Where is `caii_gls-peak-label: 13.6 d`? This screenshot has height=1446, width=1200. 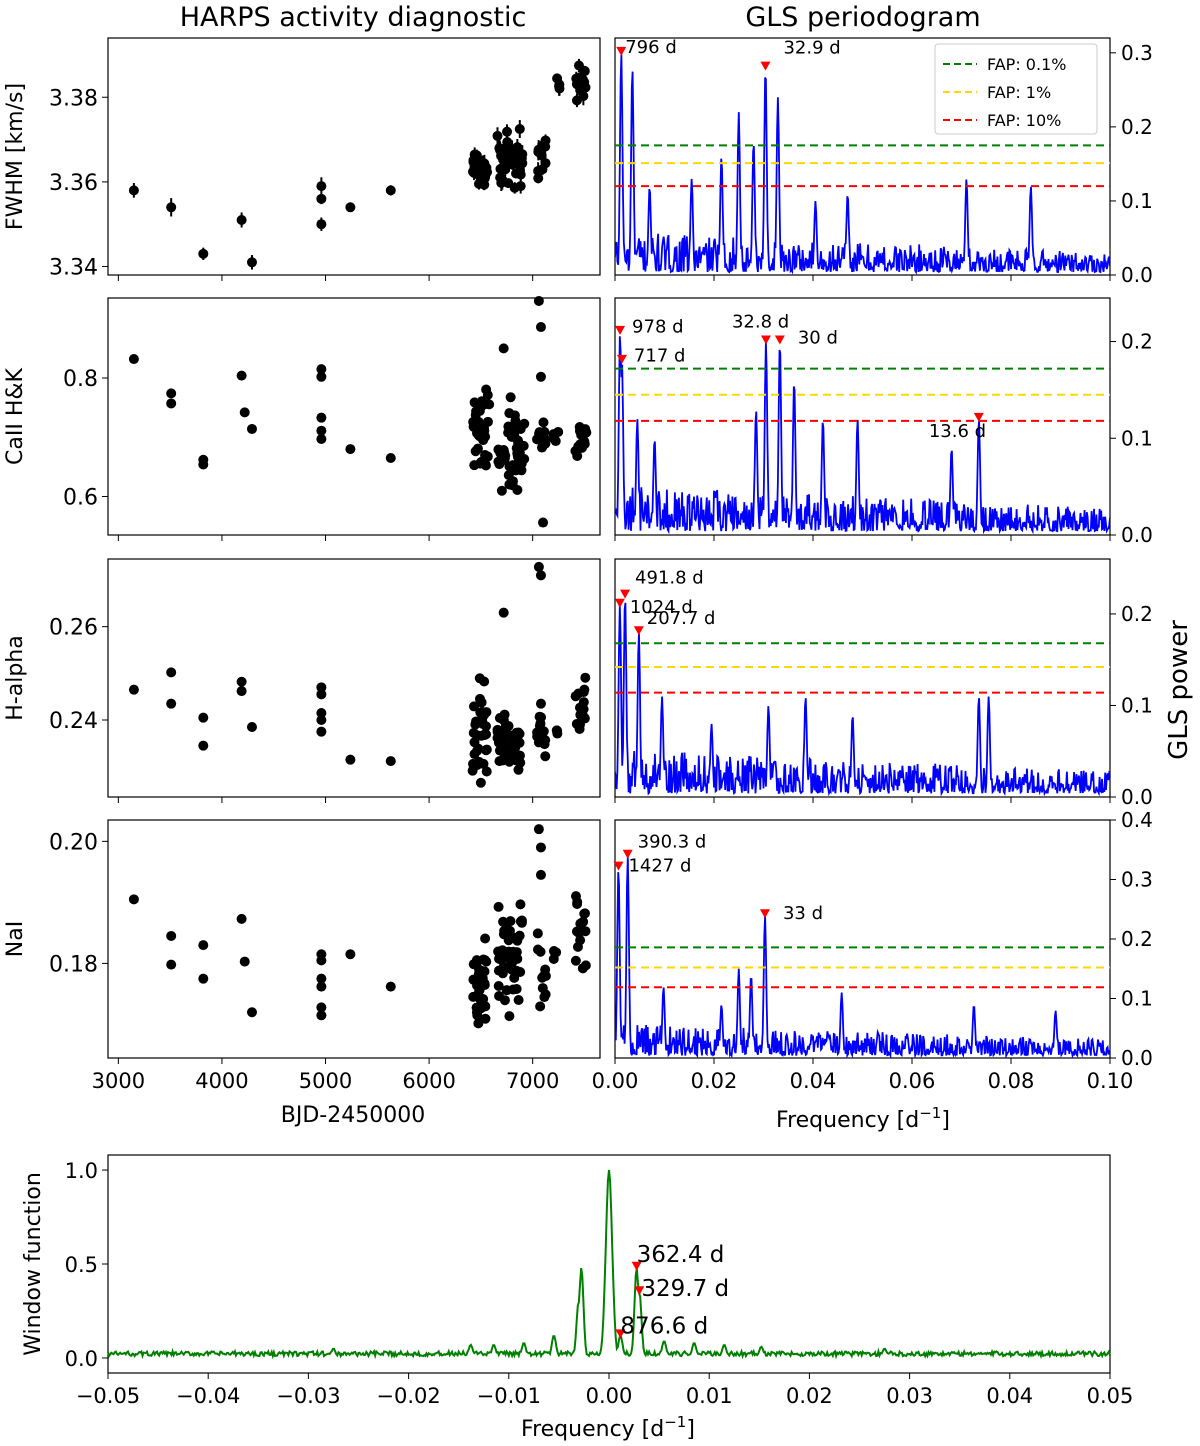
caii_gls-peak-label: 13.6 d is located at coordinates (957, 431).